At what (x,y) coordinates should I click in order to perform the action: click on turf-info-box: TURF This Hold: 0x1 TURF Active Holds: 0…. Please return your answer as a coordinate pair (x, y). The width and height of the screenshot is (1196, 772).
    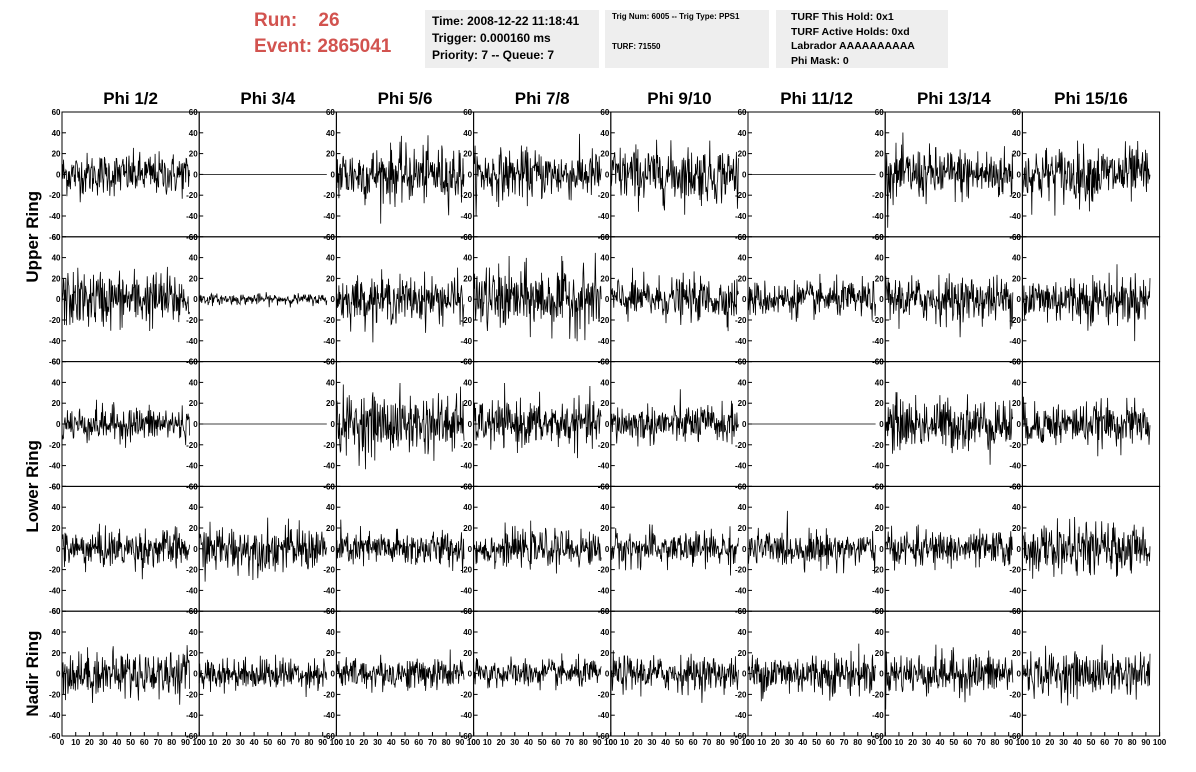
    Looking at the image, I should click on (862, 39).